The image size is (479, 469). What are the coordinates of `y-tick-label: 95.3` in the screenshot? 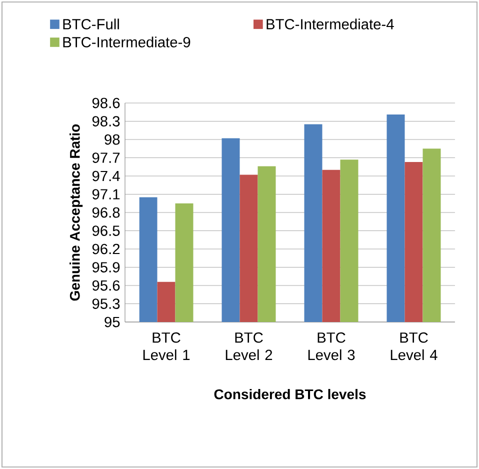 It's located at (106, 303).